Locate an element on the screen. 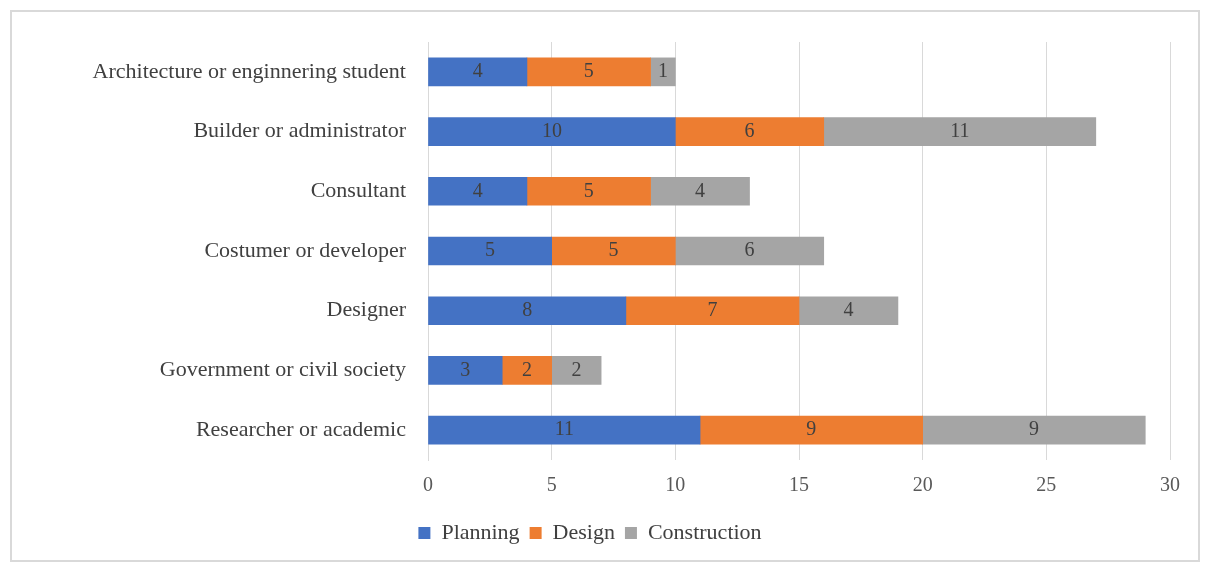 This screenshot has height=568, width=1210. y-tick-label: Designer is located at coordinates (366, 309).